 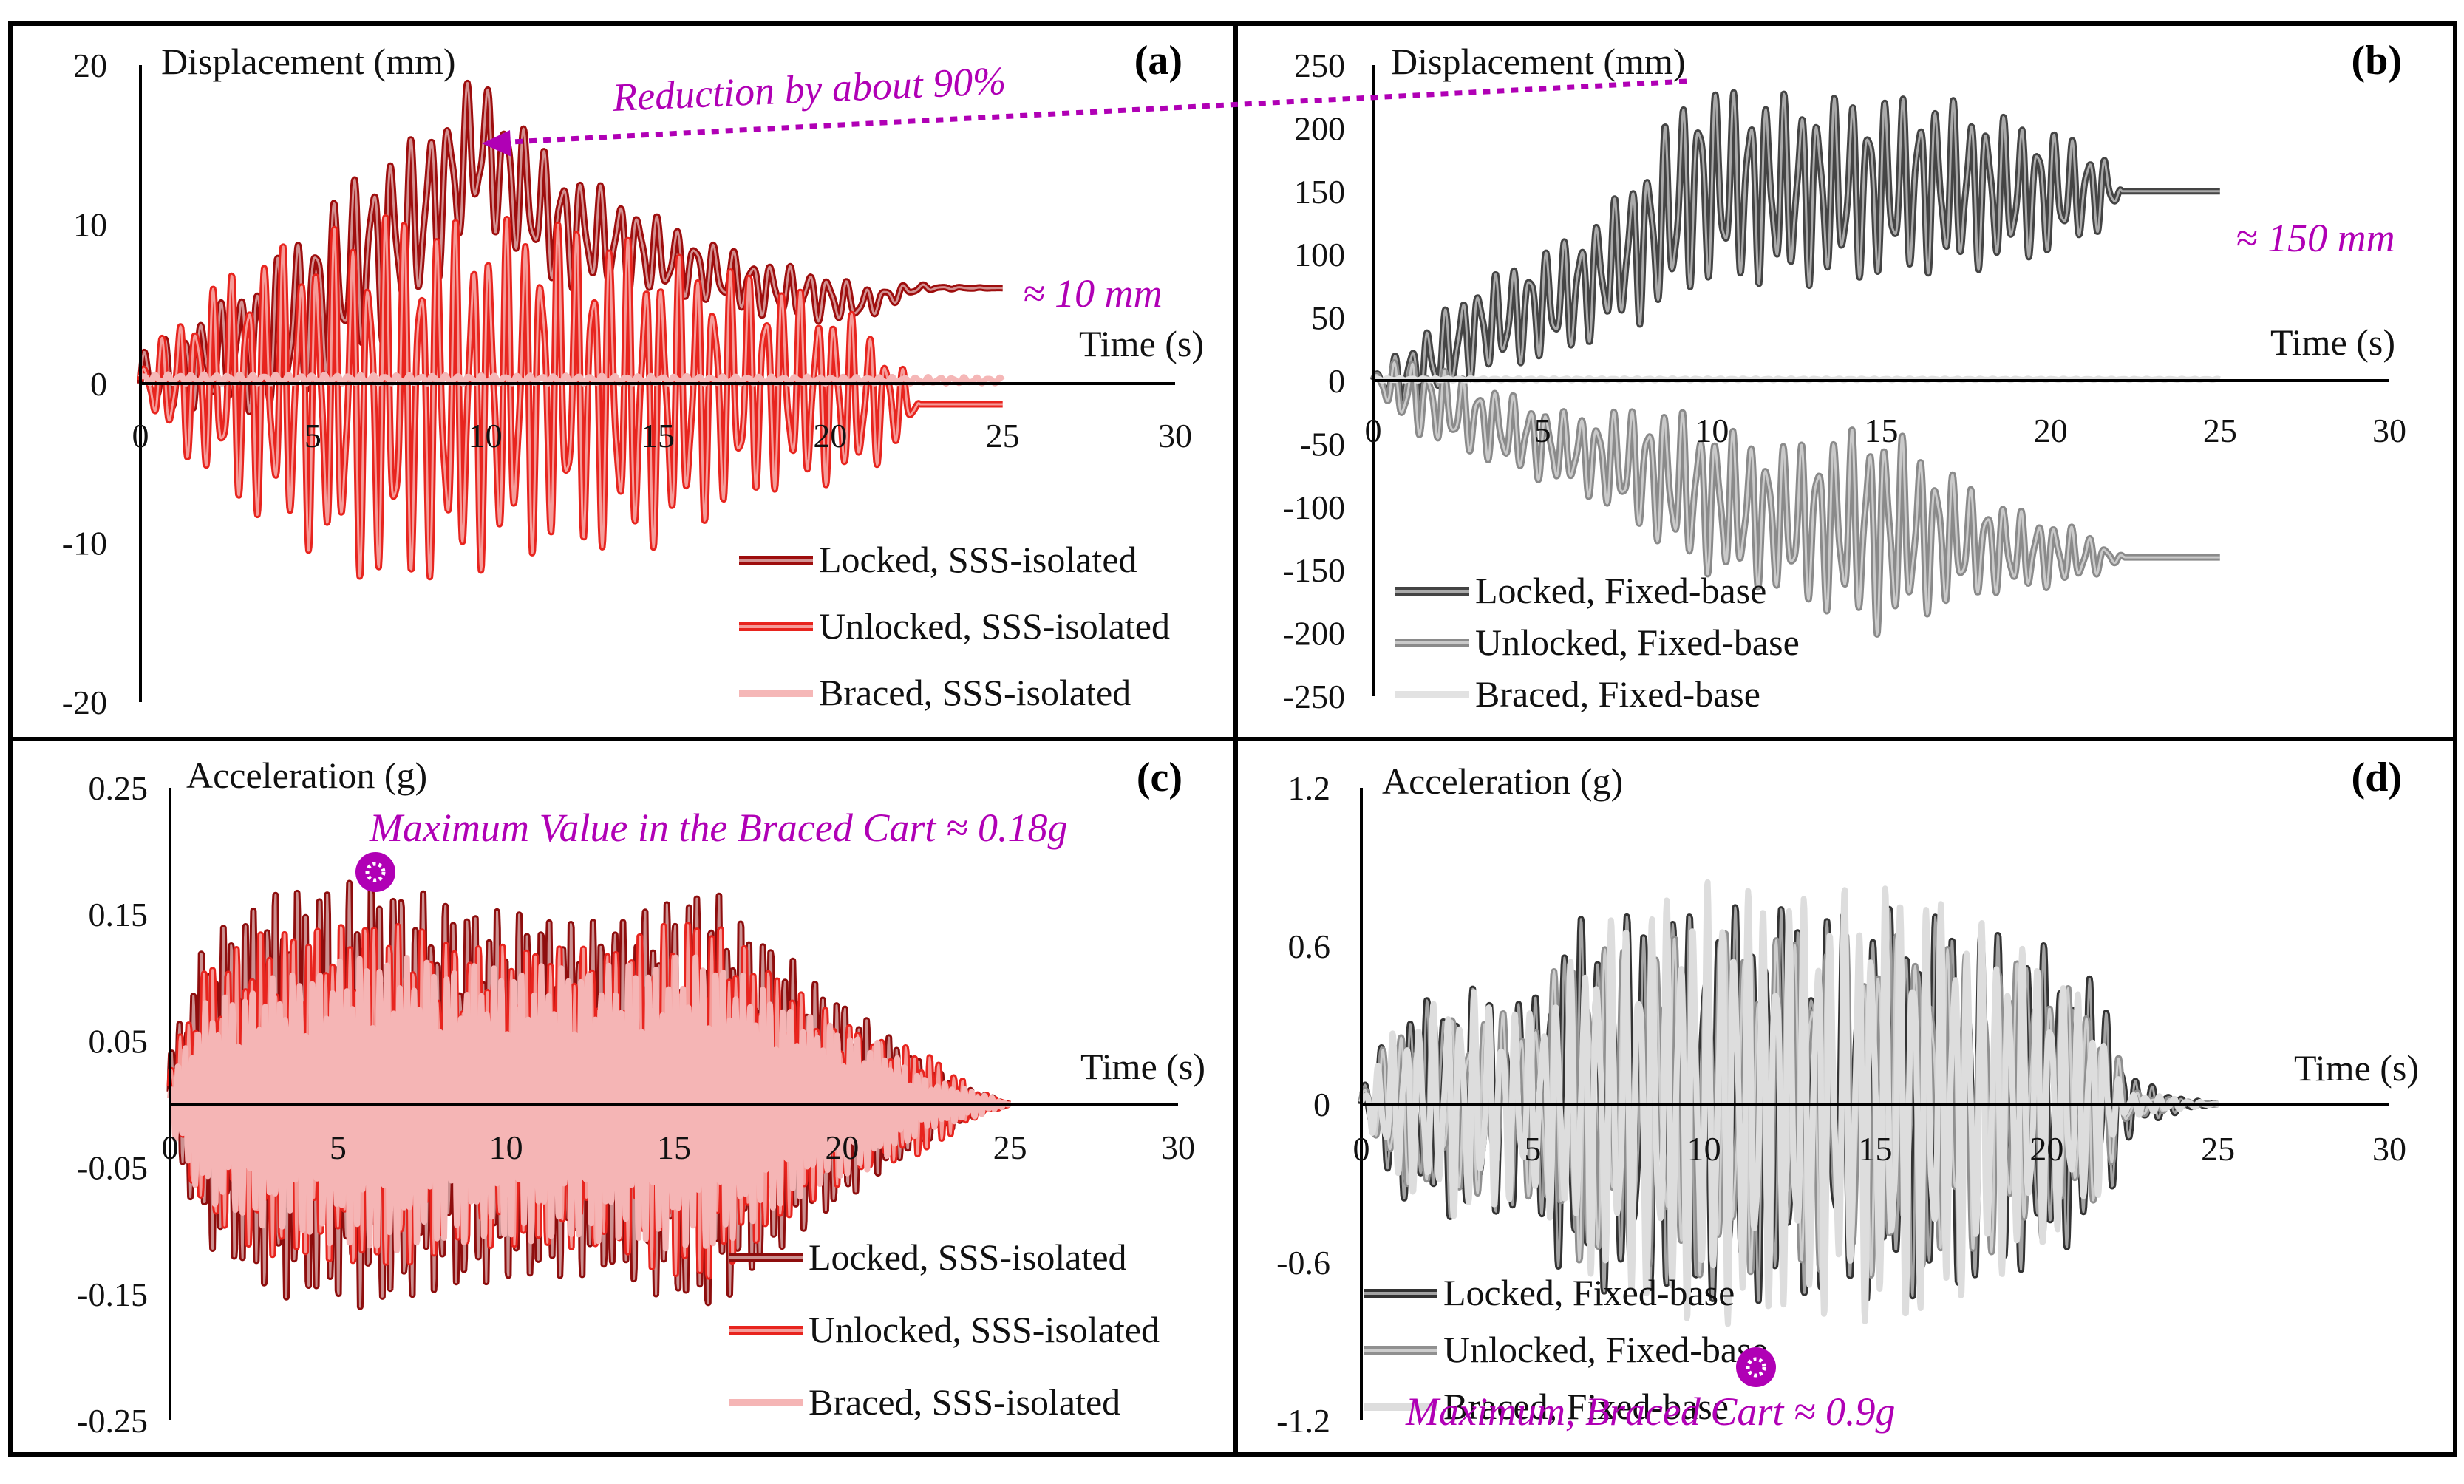 What do you see at coordinates (1175, 436) in the screenshot?
I see `panel-a-xtick-label: 30` at bounding box center [1175, 436].